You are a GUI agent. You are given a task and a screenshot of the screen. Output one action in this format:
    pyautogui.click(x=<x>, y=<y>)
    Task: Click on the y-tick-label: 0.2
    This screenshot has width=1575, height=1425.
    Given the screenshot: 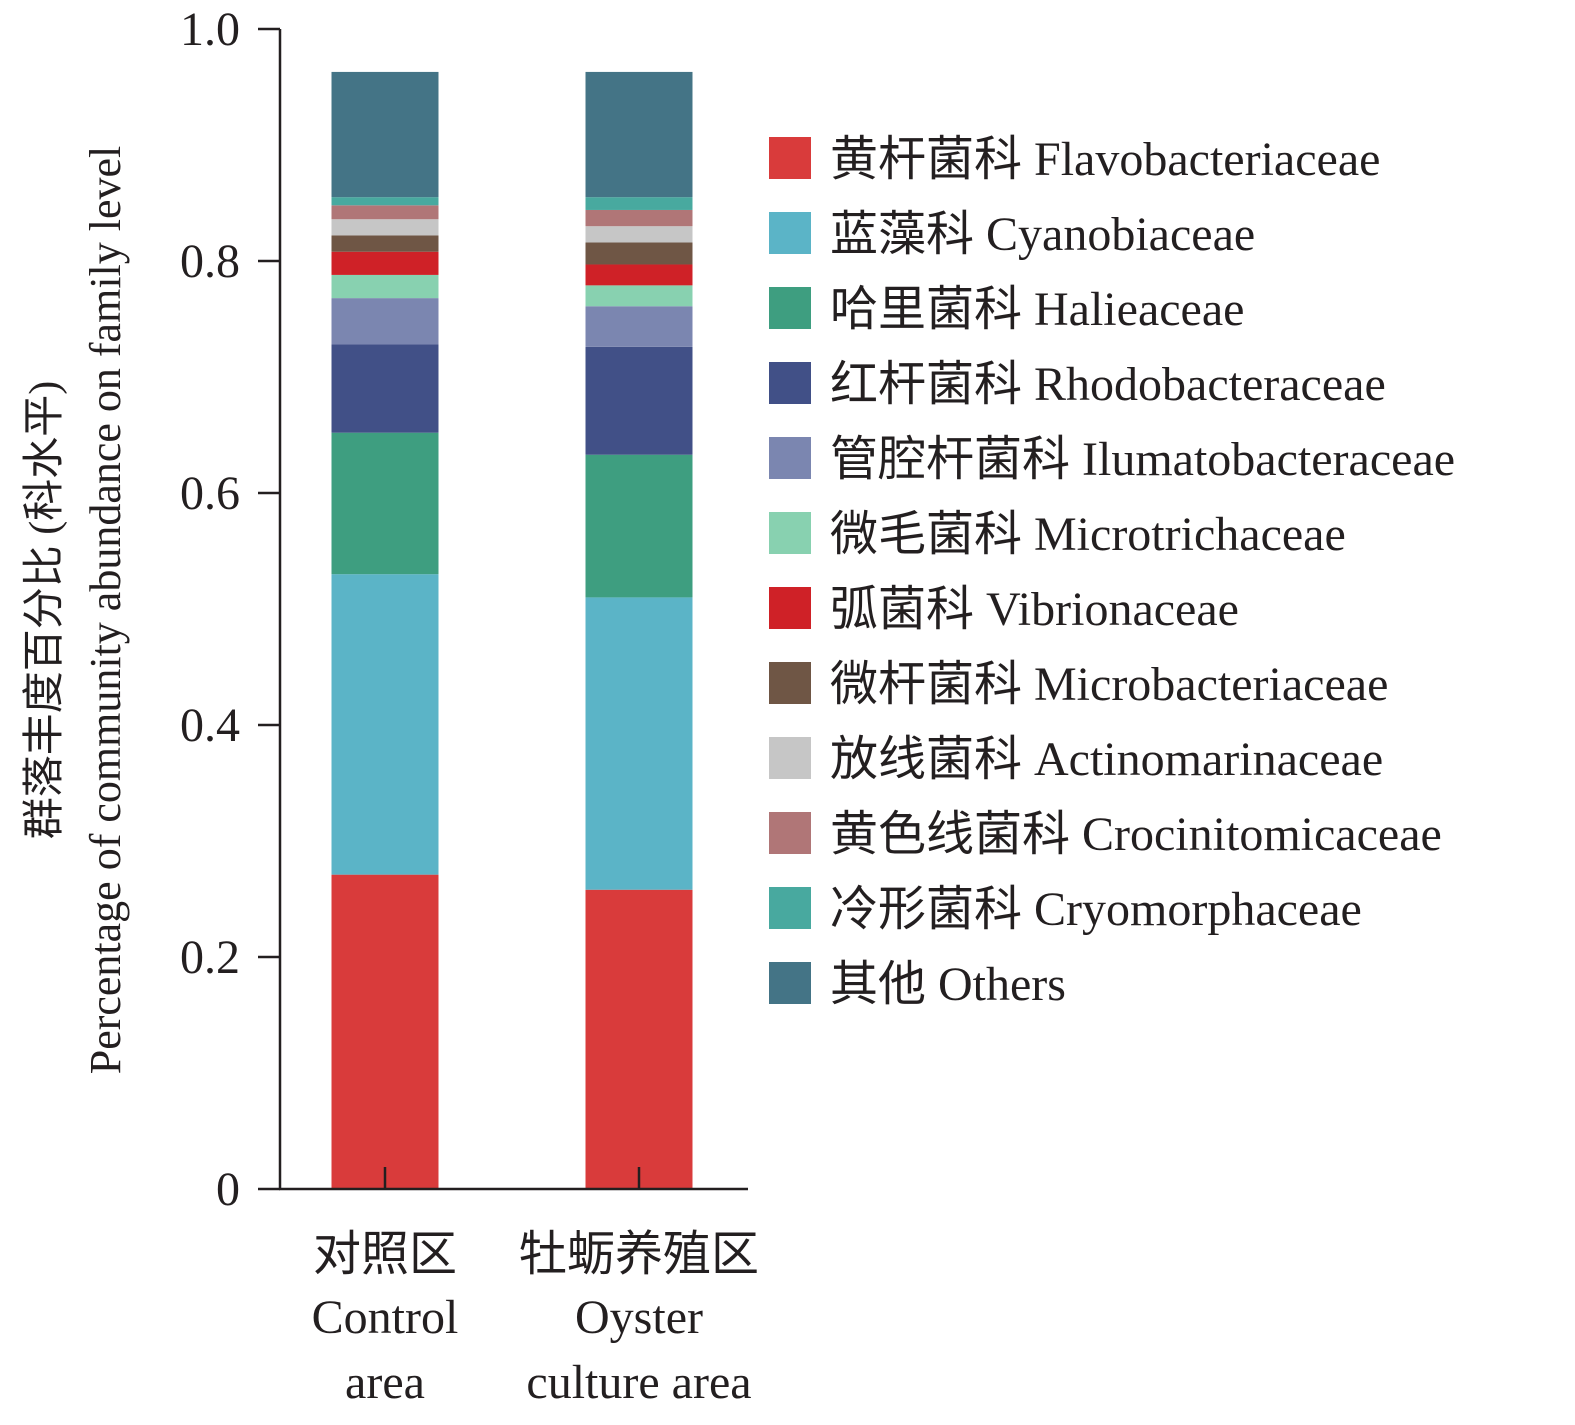 What is the action you would take?
    pyautogui.click(x=210, y=957)
    